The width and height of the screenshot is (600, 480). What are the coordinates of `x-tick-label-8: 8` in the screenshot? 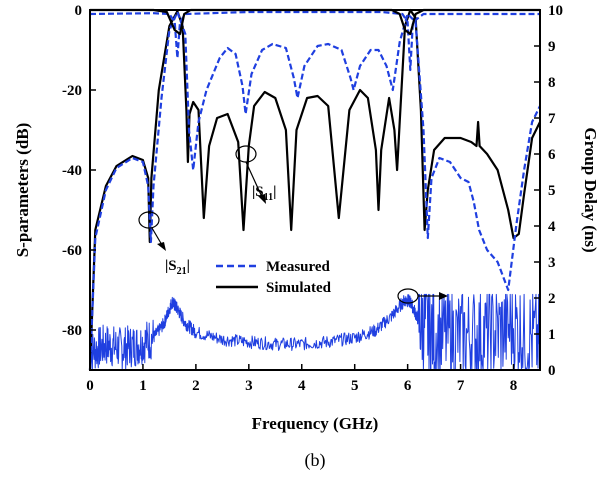 It's located at (514, 386).